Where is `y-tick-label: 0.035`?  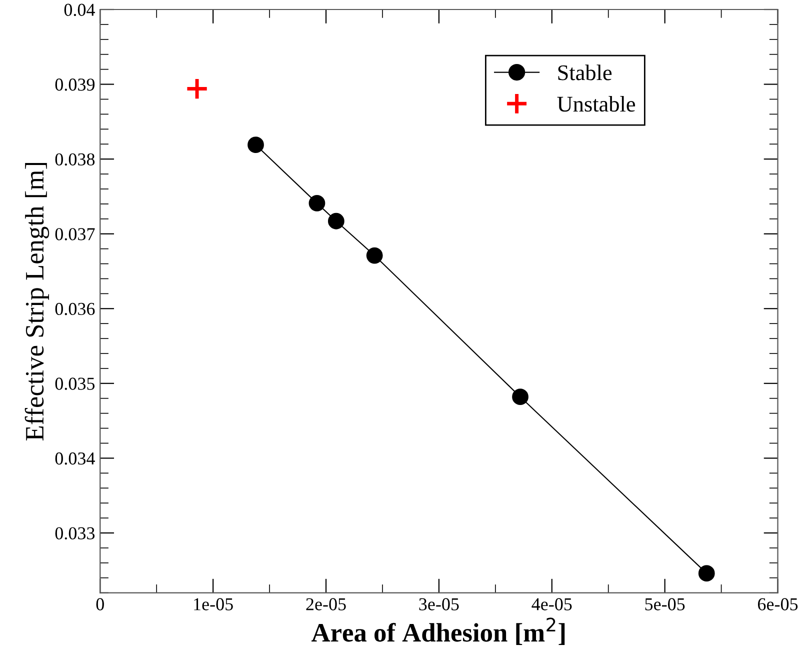
y-tick-label: 0.035 is located at coordinates (75, 384).